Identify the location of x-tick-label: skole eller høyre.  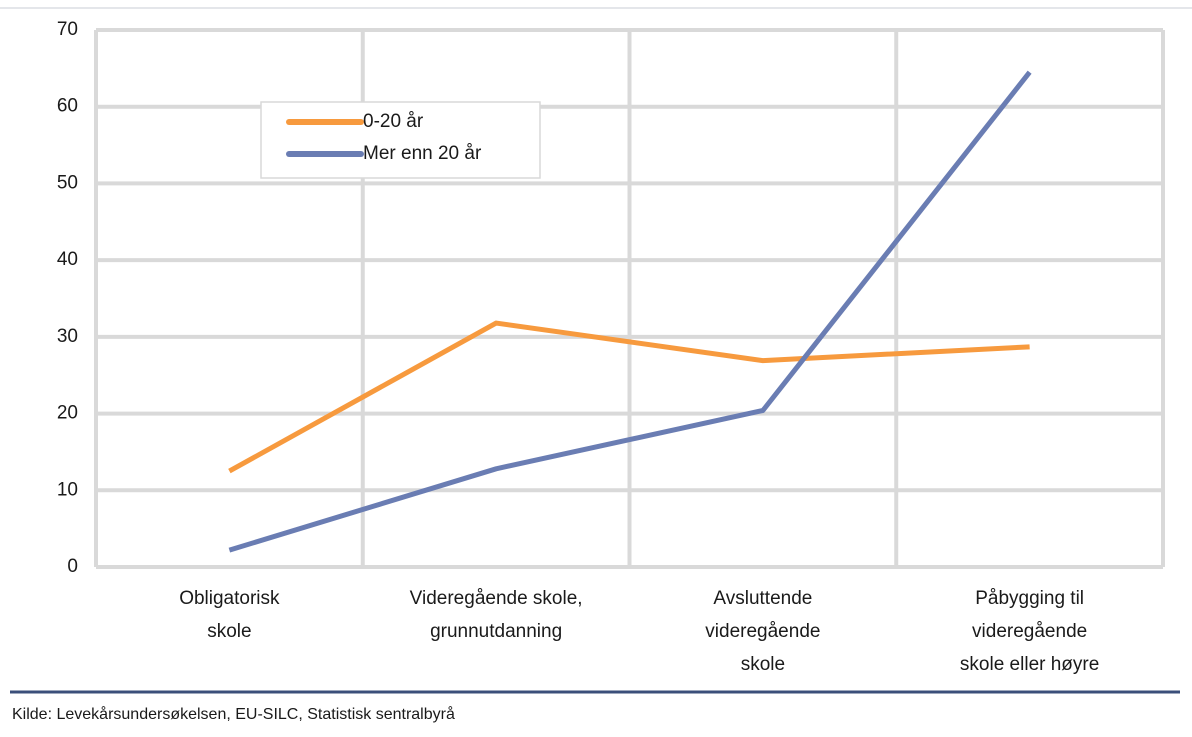
(1029, 664).